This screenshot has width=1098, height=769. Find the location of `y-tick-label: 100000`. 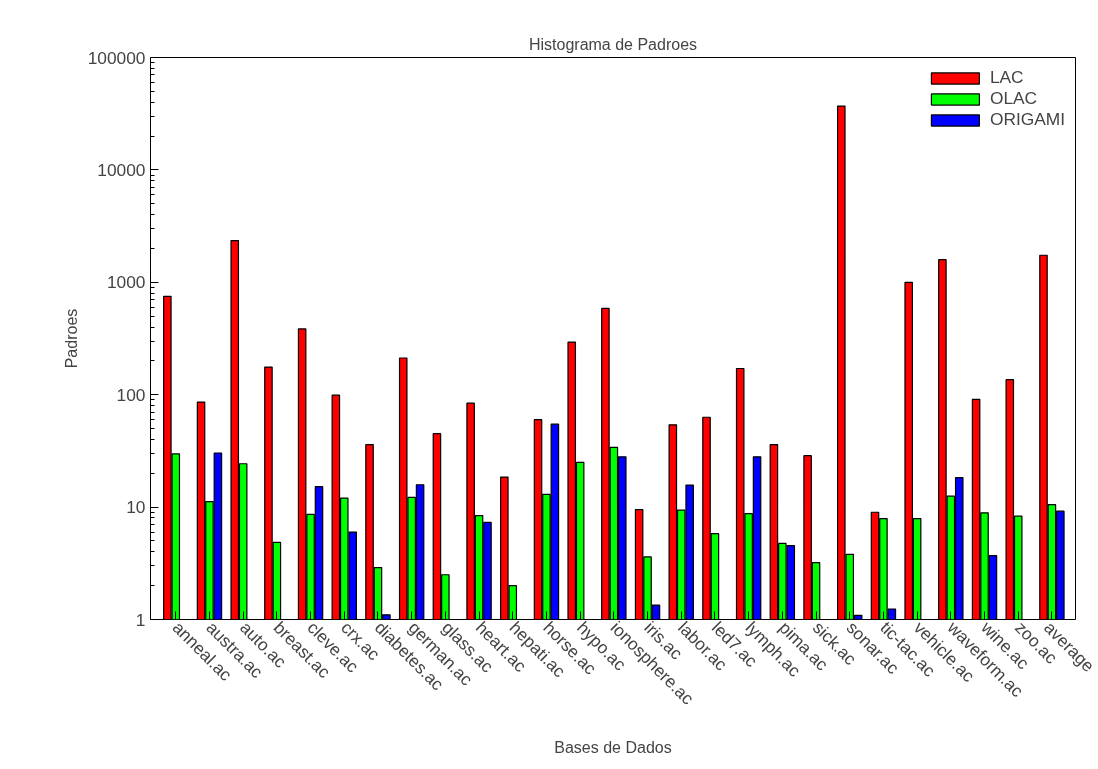

y-tick-label: 100000 is located at coordinates (116, 57).